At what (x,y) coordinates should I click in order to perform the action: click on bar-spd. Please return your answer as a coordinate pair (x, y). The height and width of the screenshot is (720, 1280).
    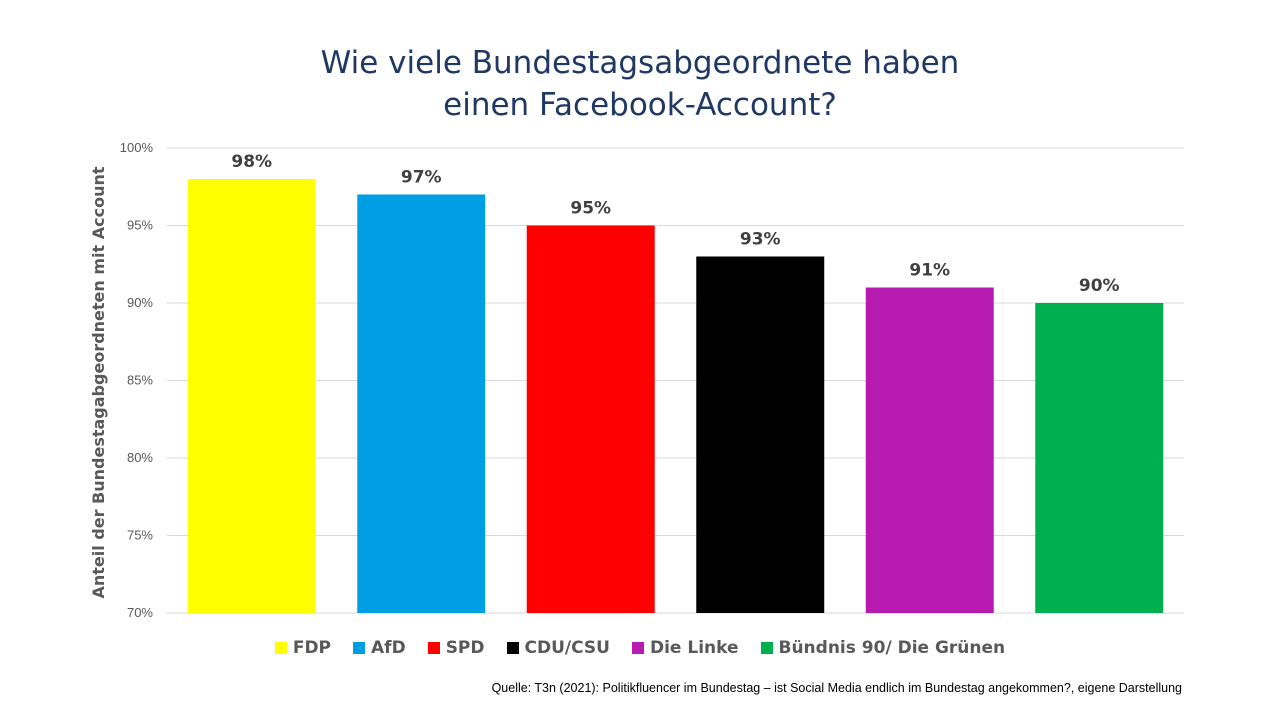
    Looking at the image, I should click on (590, 419).